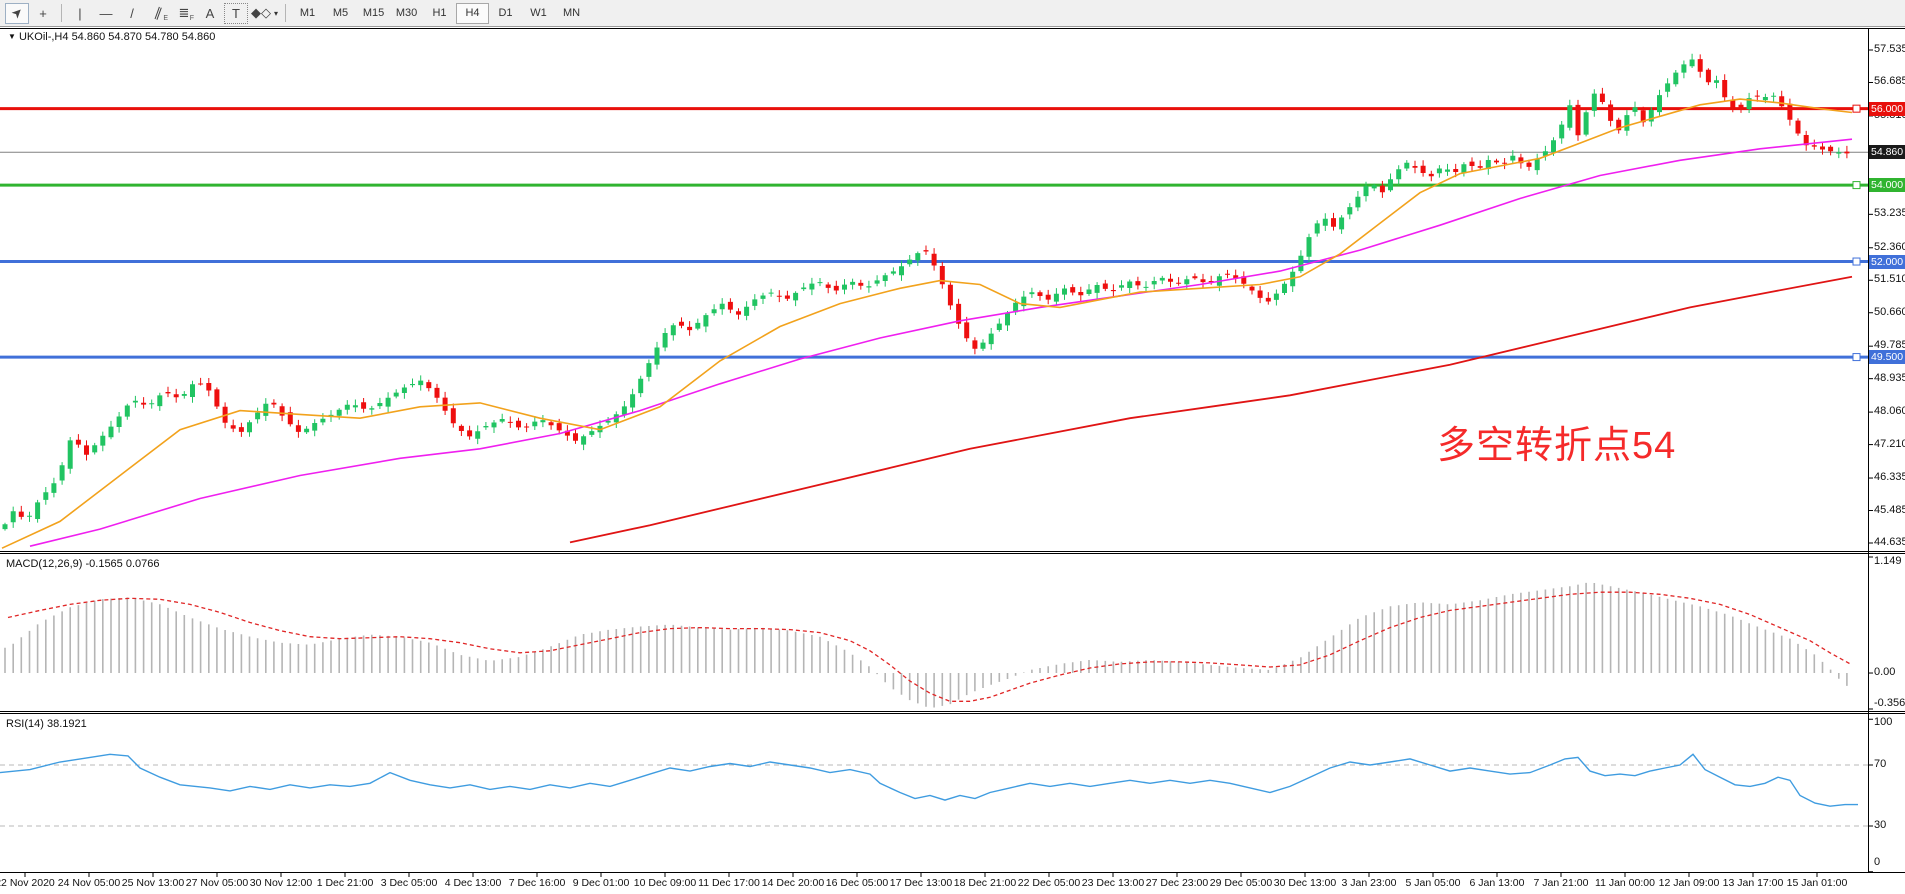 The image size is (1905, 894). Describe the element at coordinates (1880, 825) in the screenshot. I see `rsi-scale-label: 30` at that location.